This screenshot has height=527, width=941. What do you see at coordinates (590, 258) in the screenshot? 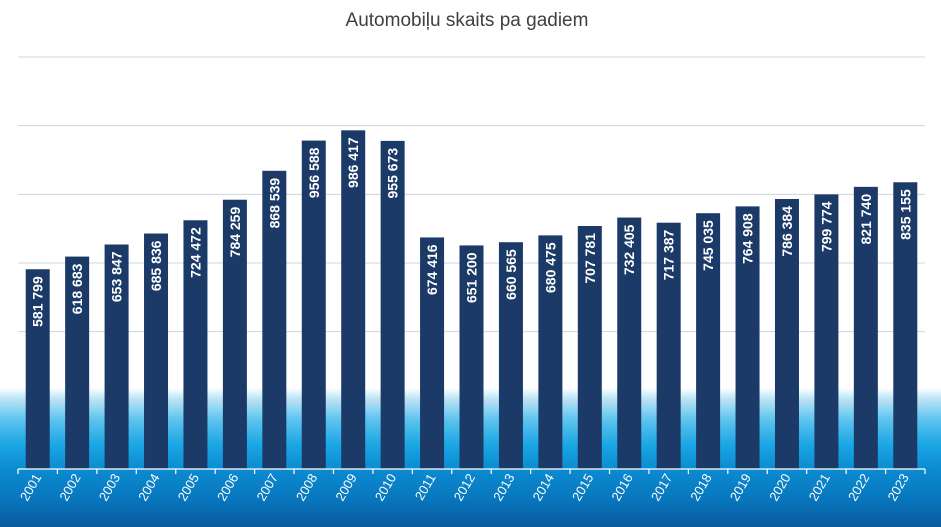
I see `value-label-2015: 707 781` at bounding box center [590, 258].